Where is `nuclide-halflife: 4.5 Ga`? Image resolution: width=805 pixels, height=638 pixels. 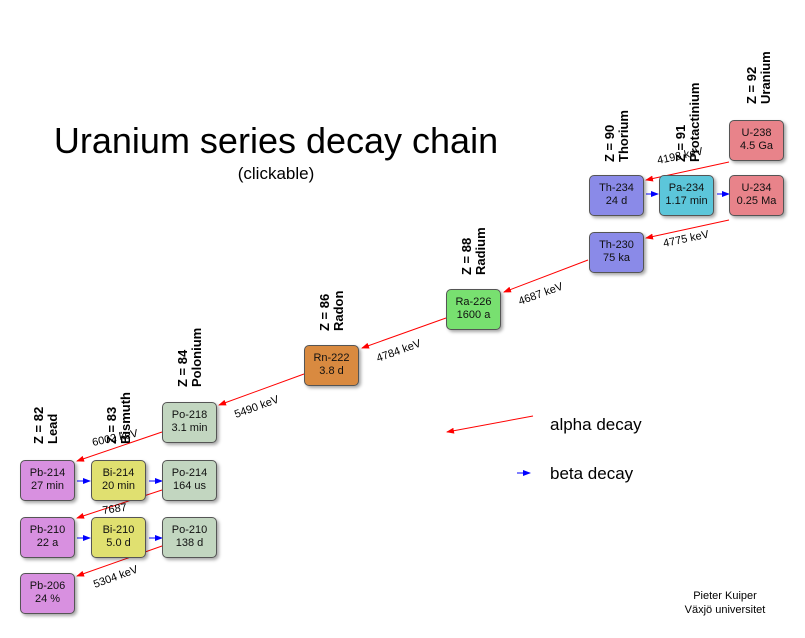 nuclide-halflife: 4.5 Ga is located at coordinates (756, 146).